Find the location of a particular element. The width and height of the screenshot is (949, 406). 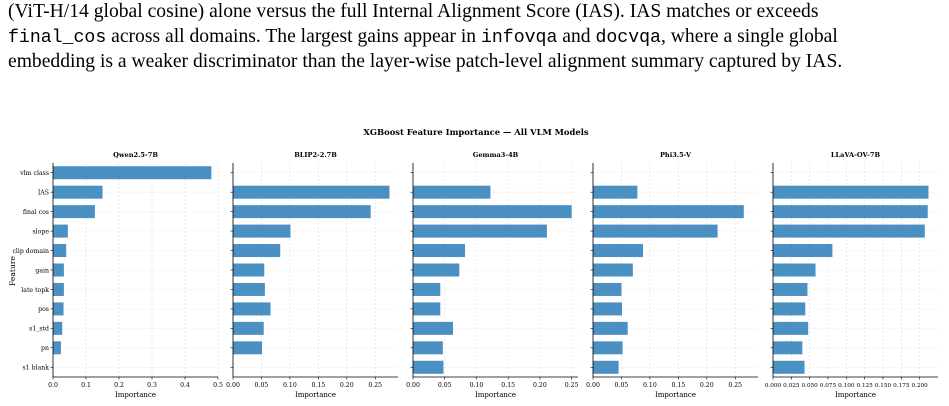

x-tick-label: 0.100 is located at coordinates (846, 386).